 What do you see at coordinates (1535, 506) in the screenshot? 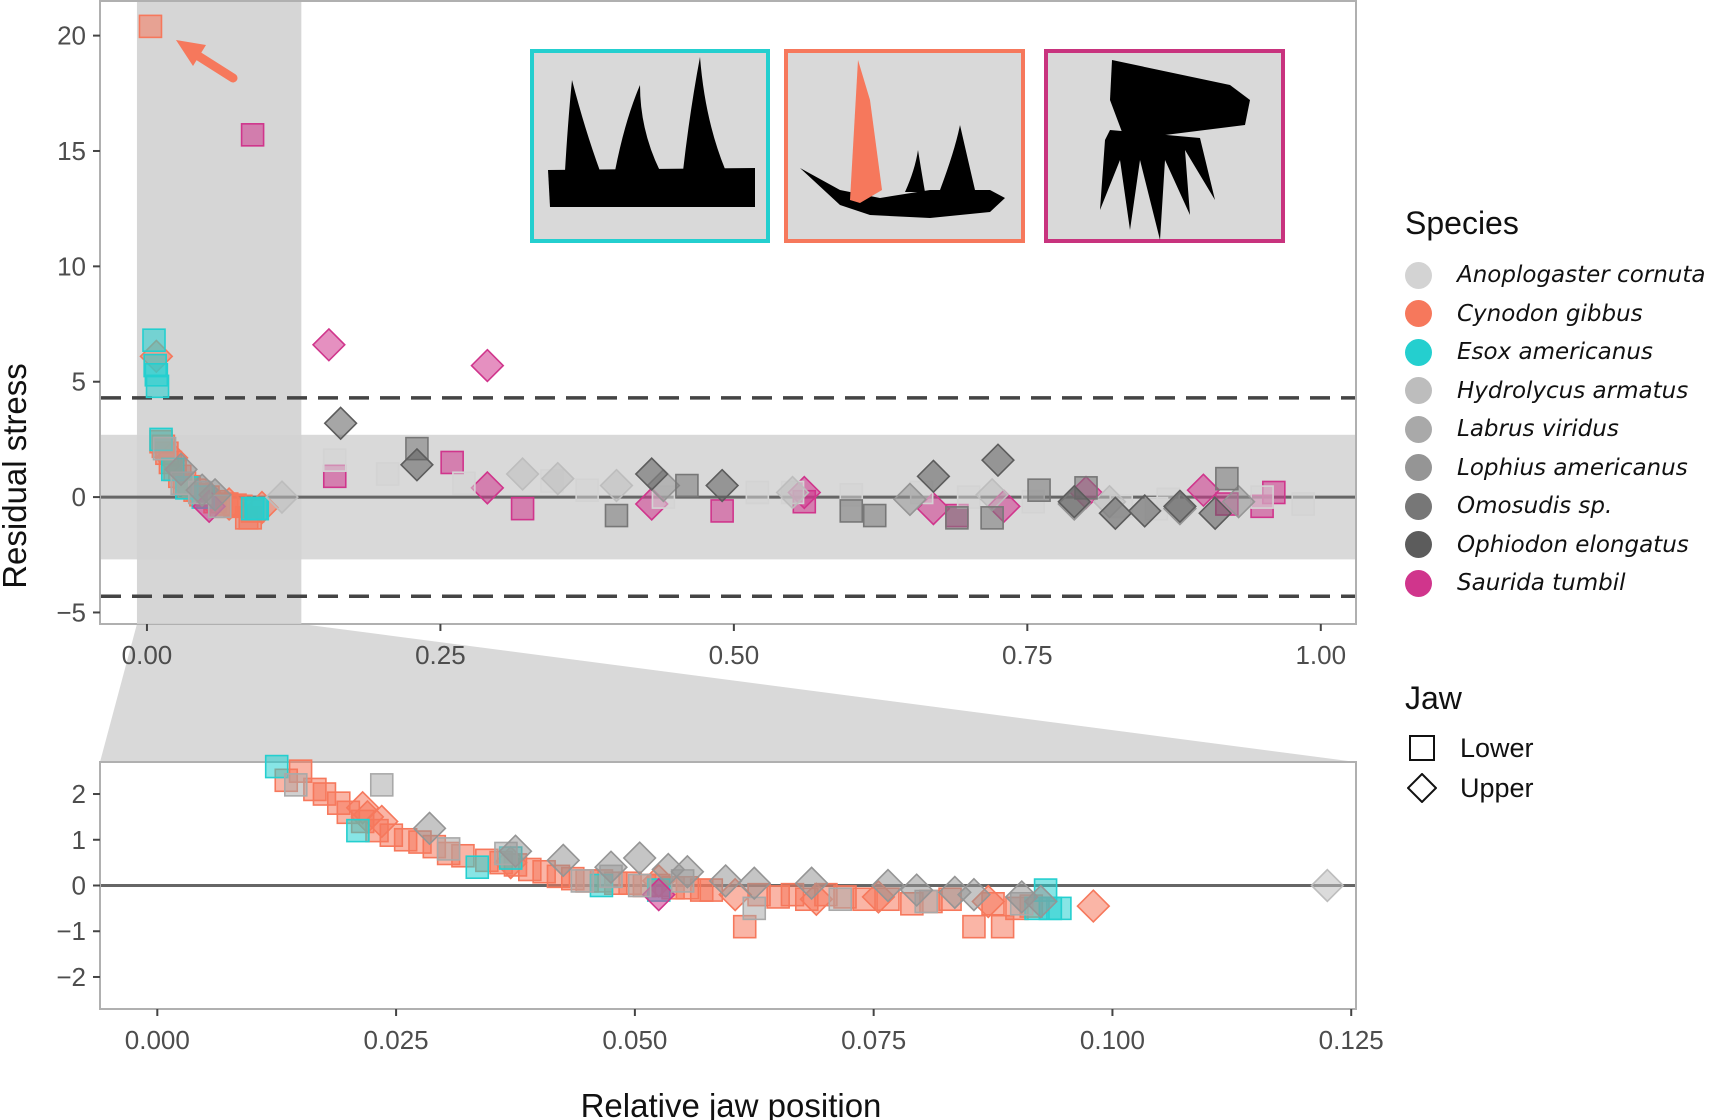
I see `legend-label: Omosudis sp.` at bounding box center [1535, 506].